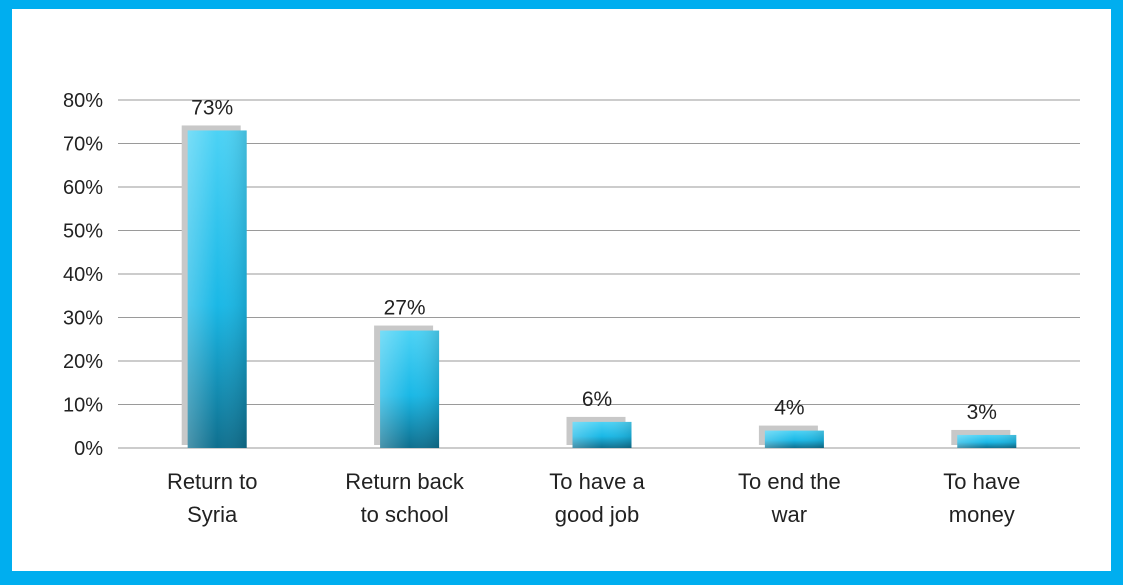 The image size is (1123, 585). Describe the element at coordinates (789, 408) in the screenshot. I see `data-label: 4%` at that location.